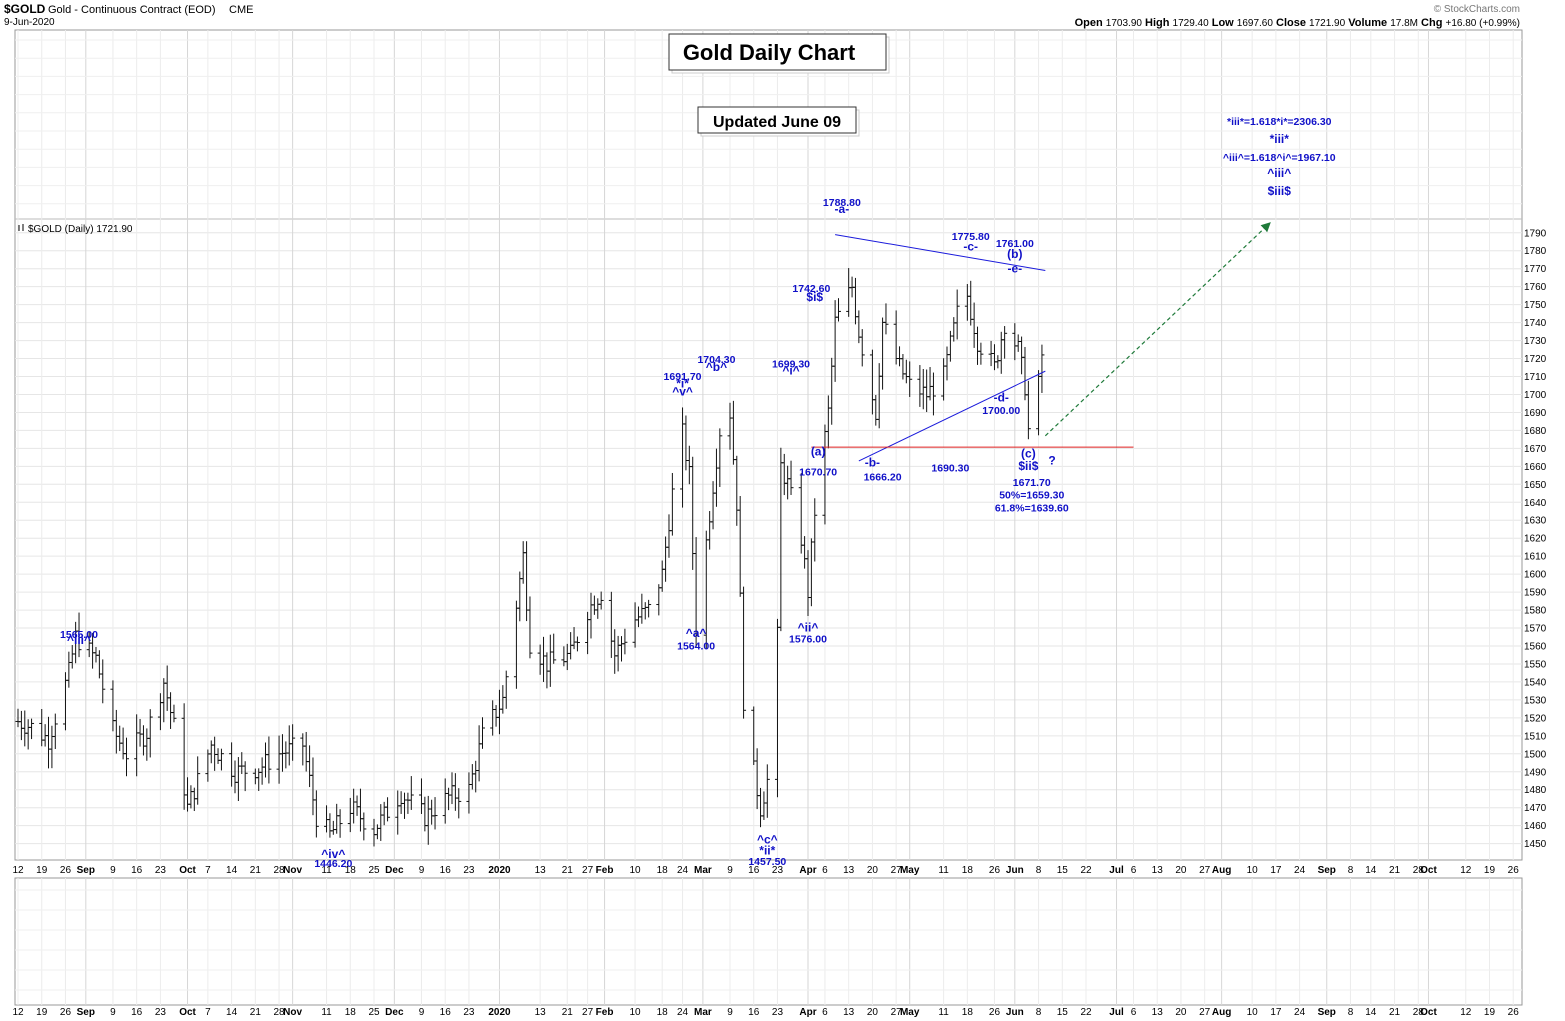 The height and width of the screenshot is (1021, 1565). What do you see at coordinates (1015, 244) in the screenshot?
I see `wave-label: 1761.00` at bounding box center [1015, 244].